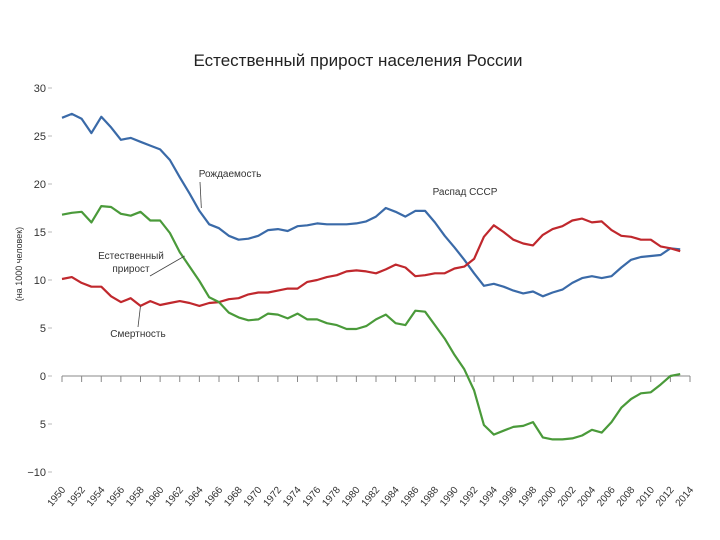 The width and height of the screenshot is (720, 540). Describe the element at coordinates (194, 497) in the screenshot. I see `x-tick-label: 1964` at that location.